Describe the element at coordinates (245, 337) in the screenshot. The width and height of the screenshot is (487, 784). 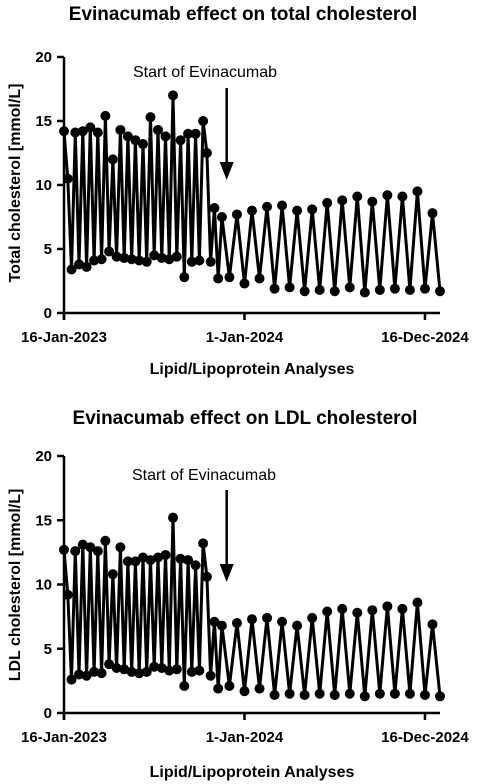
I see `x-tick-label: 1-Jan-2024` at that location.